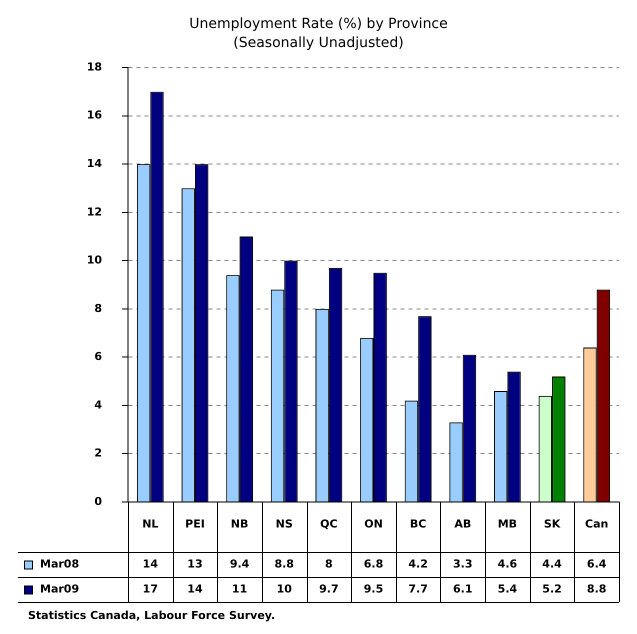  What do you see at coordinates (94, 260) in the screenshot?
I see `y-tick-label: 10` at bounding box center [94, 260].